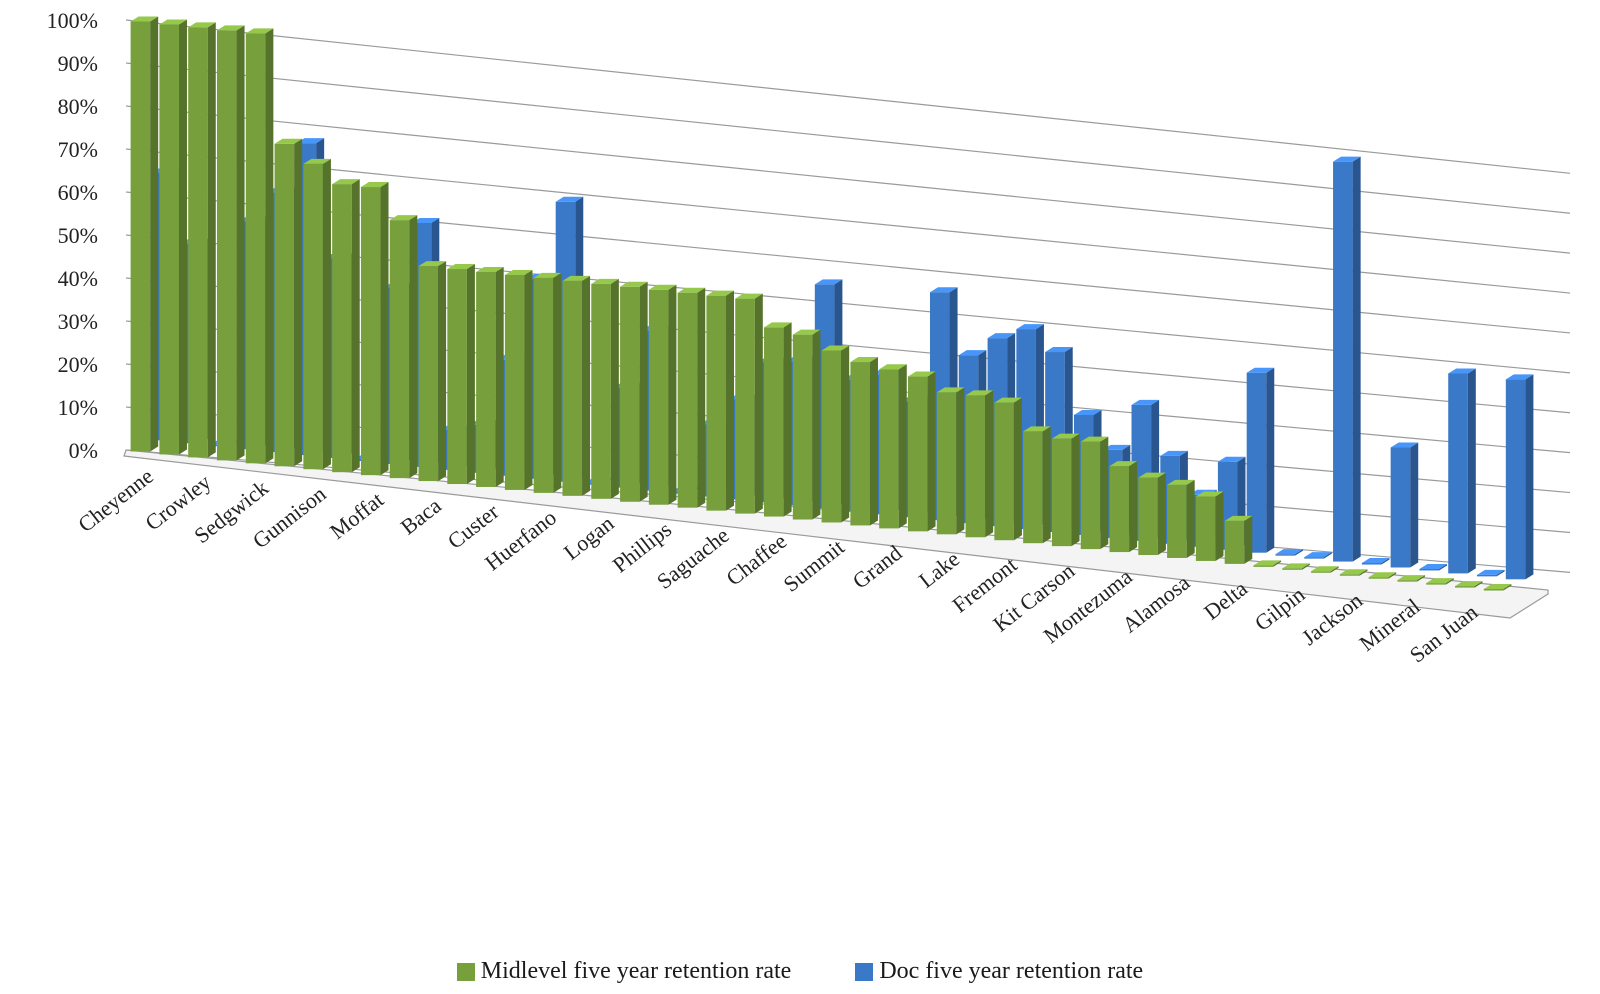 The image size is (1600, 994). I want to click on legend-label-midlevel: Midlevel five year retention rate, so click(636, 971).